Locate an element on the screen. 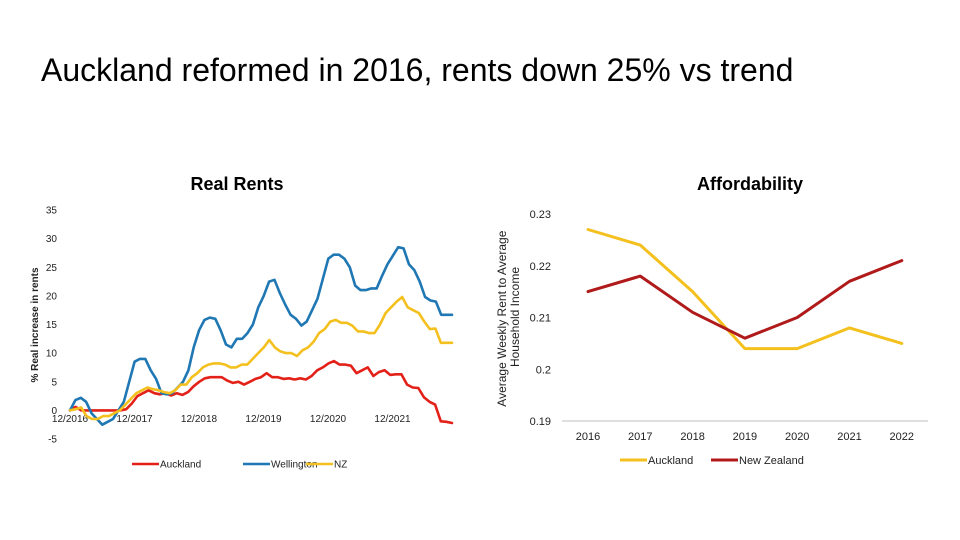 This screenshot has height=540, width=960. affordability-series-lines is located at coordinates (745, 289).